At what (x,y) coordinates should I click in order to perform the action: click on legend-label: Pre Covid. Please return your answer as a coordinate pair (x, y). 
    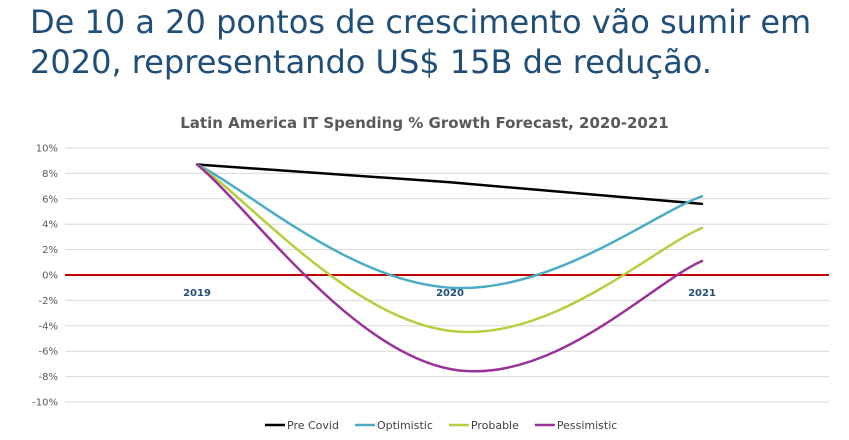
    Looking at the image, I should click on (313, 425).